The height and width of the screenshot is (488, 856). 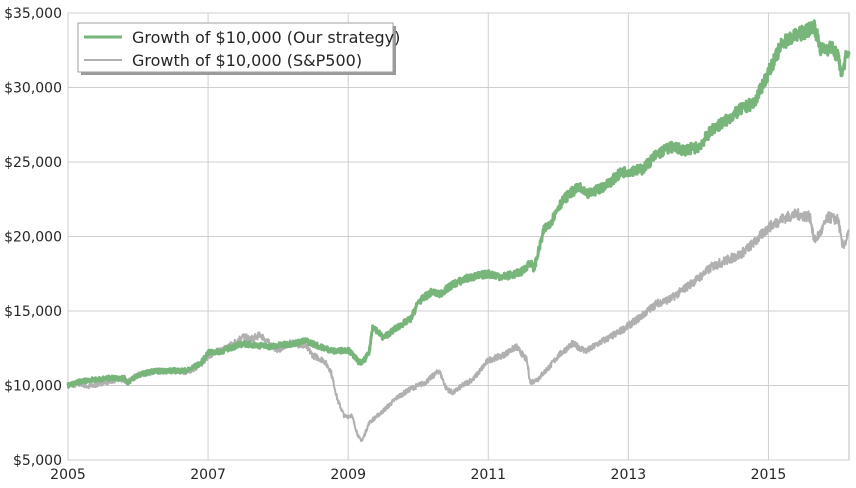 I want to click on legend-box, so click(x=235, y=47).